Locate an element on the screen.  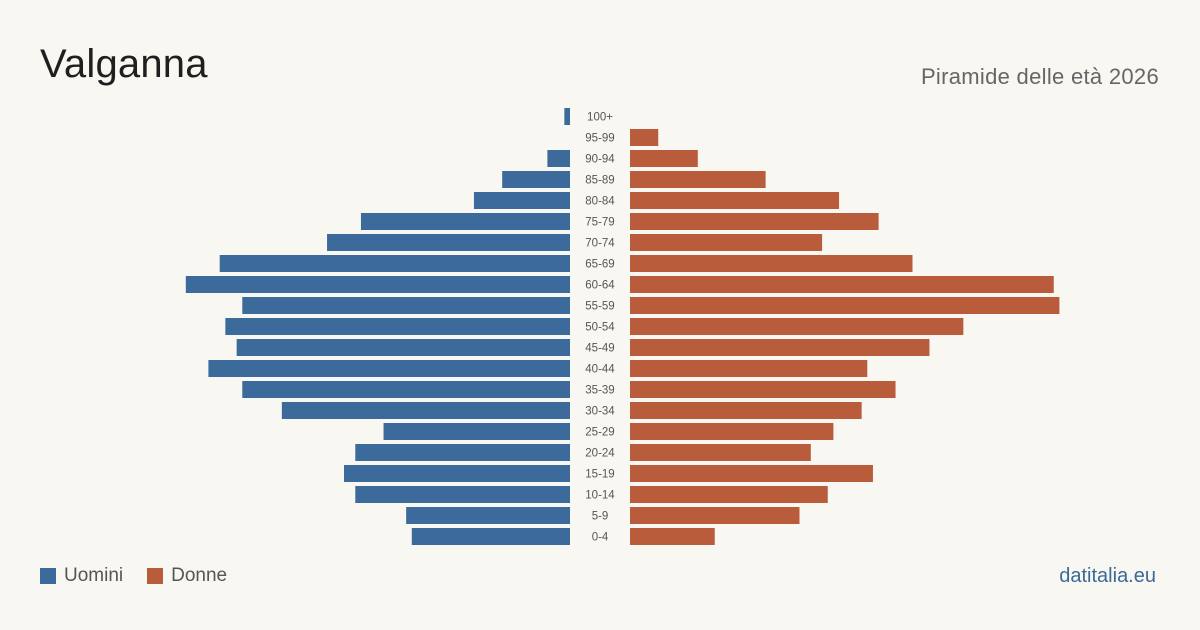
age-label-35-39: 35-39 is located at coordinates (599, 391).